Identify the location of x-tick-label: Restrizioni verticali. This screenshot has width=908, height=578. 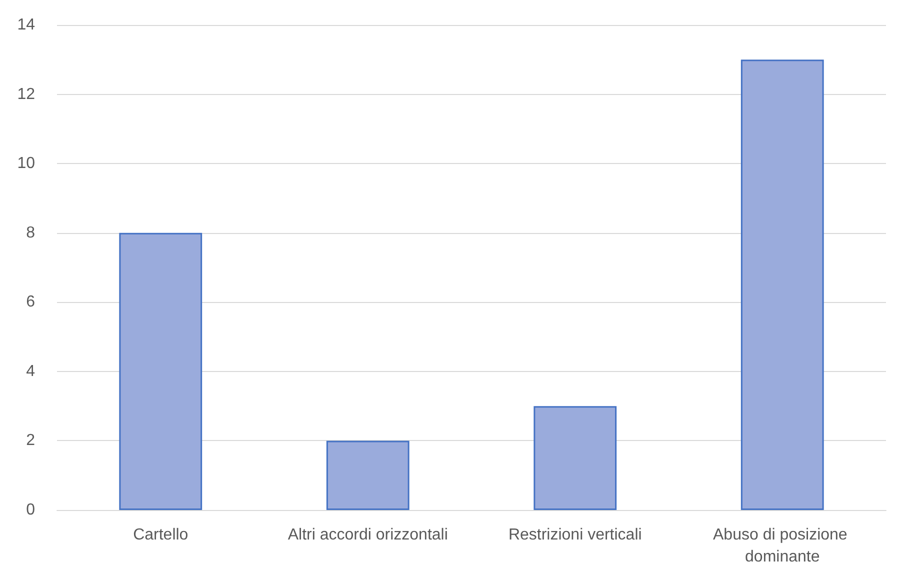
(575, 535).